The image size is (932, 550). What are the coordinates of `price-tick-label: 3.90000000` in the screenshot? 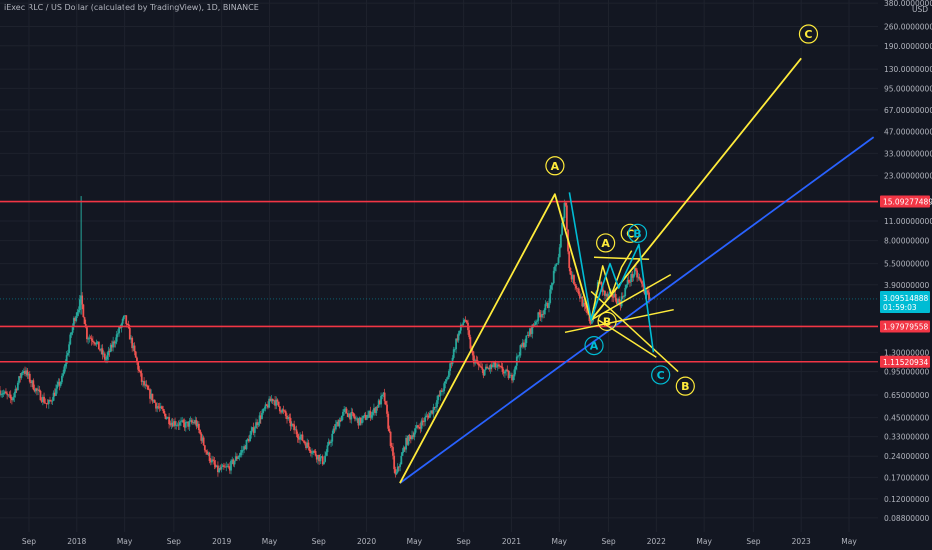 It's located at (907, 285).